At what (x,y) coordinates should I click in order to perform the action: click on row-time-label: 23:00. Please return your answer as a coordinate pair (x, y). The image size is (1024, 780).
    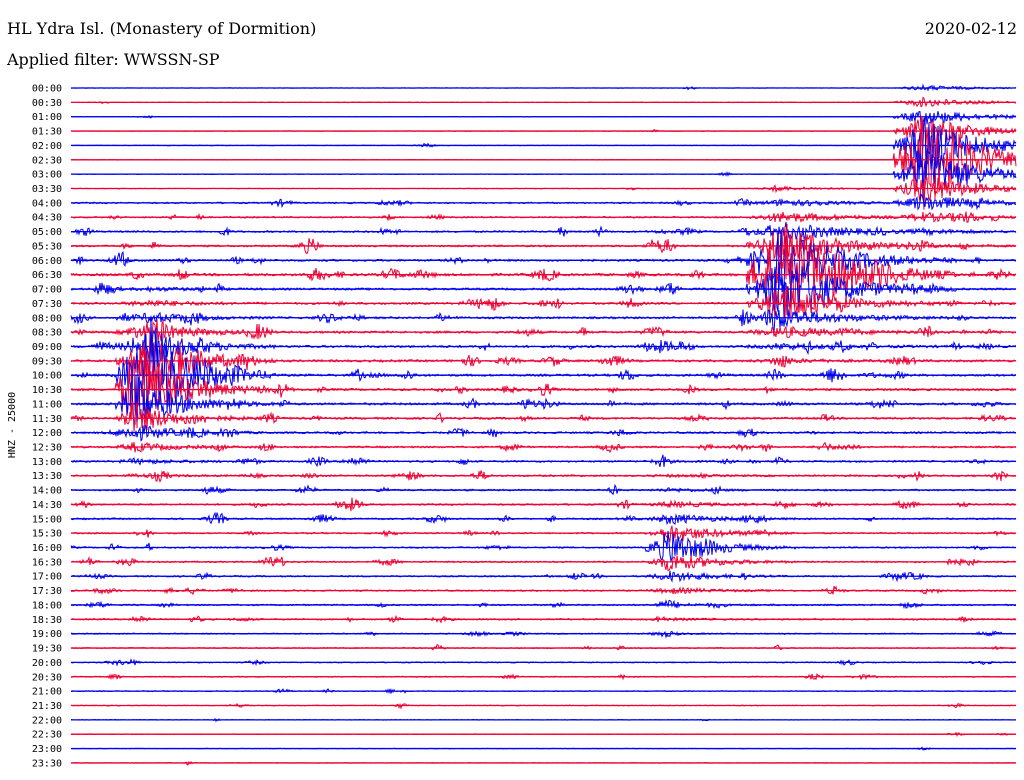
    Looking at the image, I should click on (47, 749).